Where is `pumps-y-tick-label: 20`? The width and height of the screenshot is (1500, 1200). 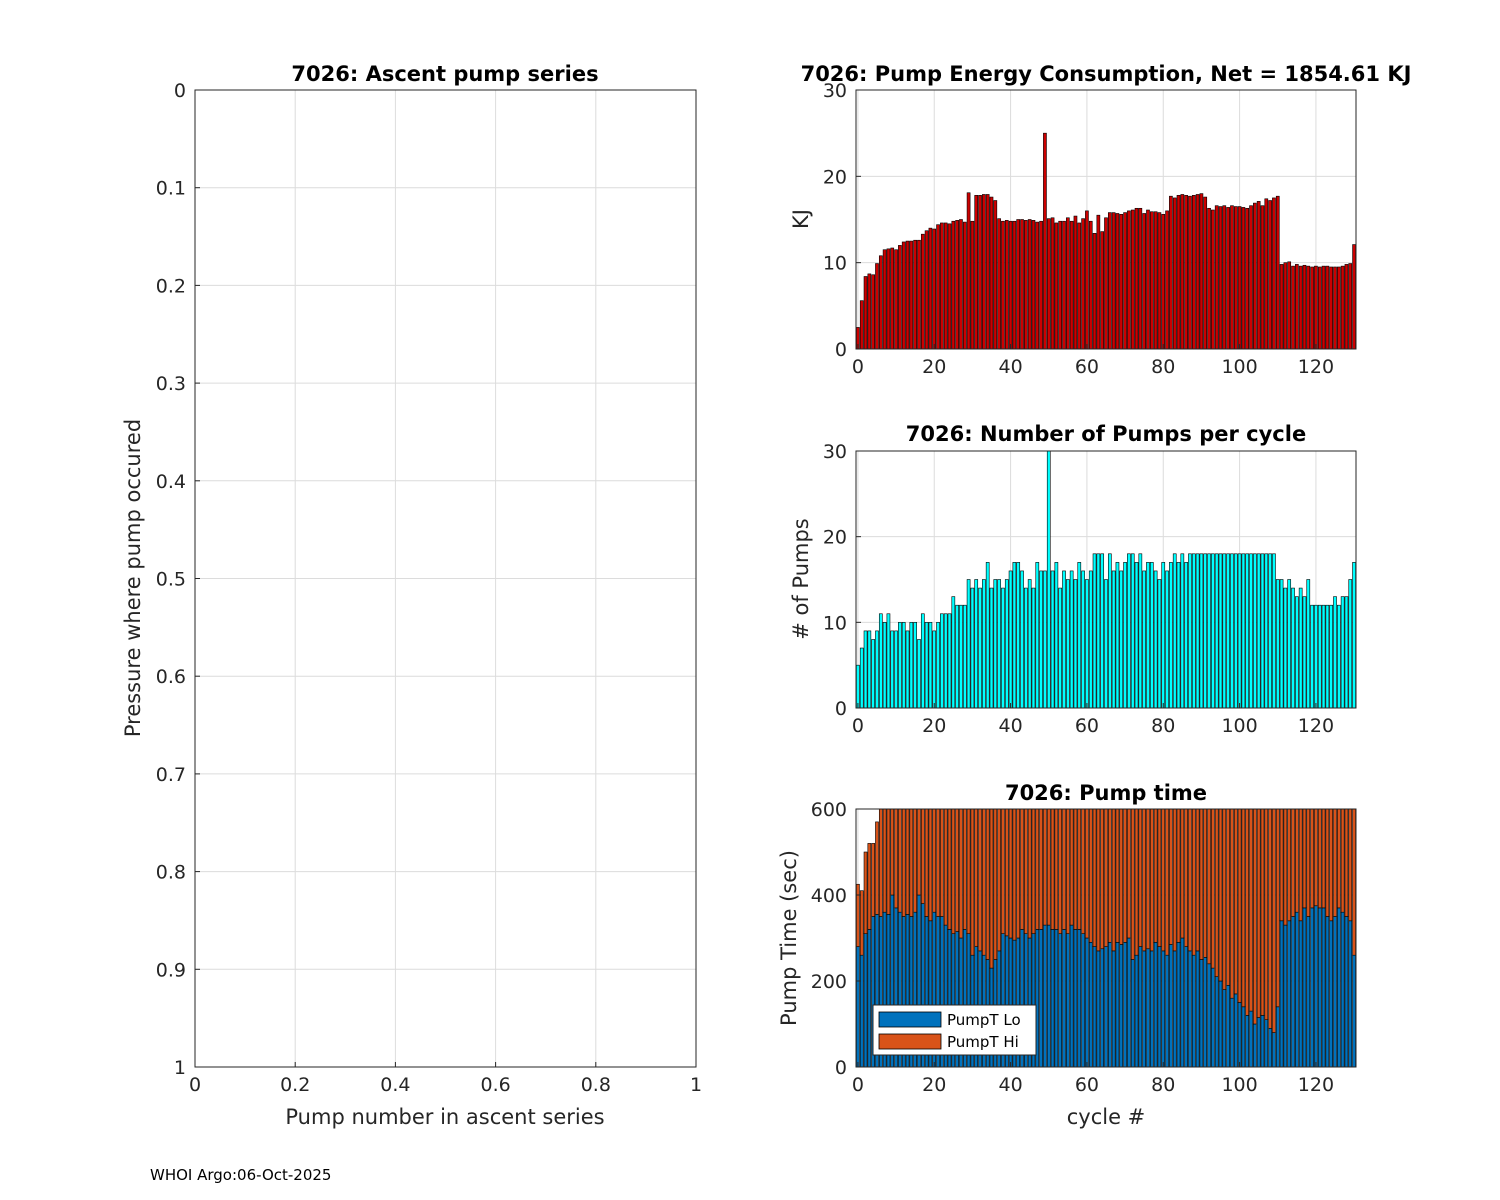
pumps-y-tick-label: 20 is located at coordinates (835, 538).